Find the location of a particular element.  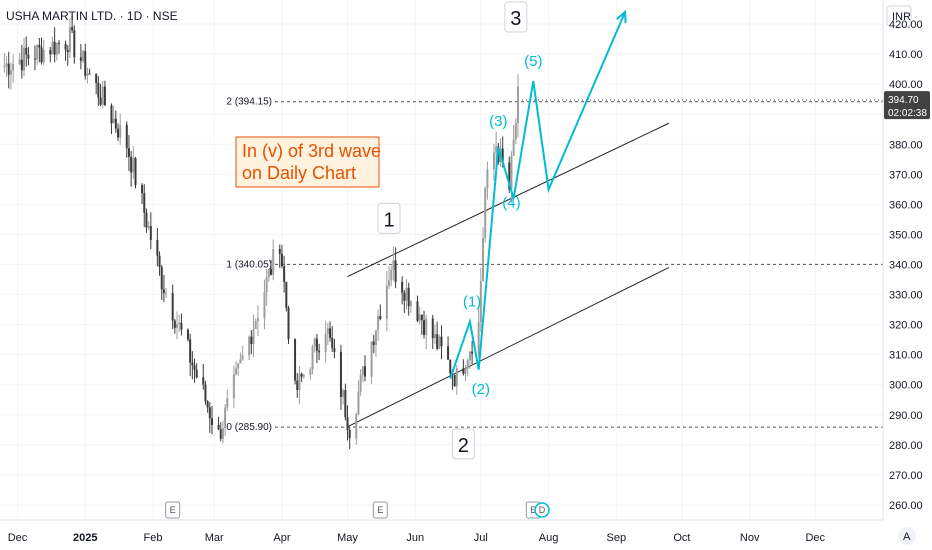

wave-labels: 1 2 3 (1) (2) (3) (4) (5) is located at coordinates (459, 230).